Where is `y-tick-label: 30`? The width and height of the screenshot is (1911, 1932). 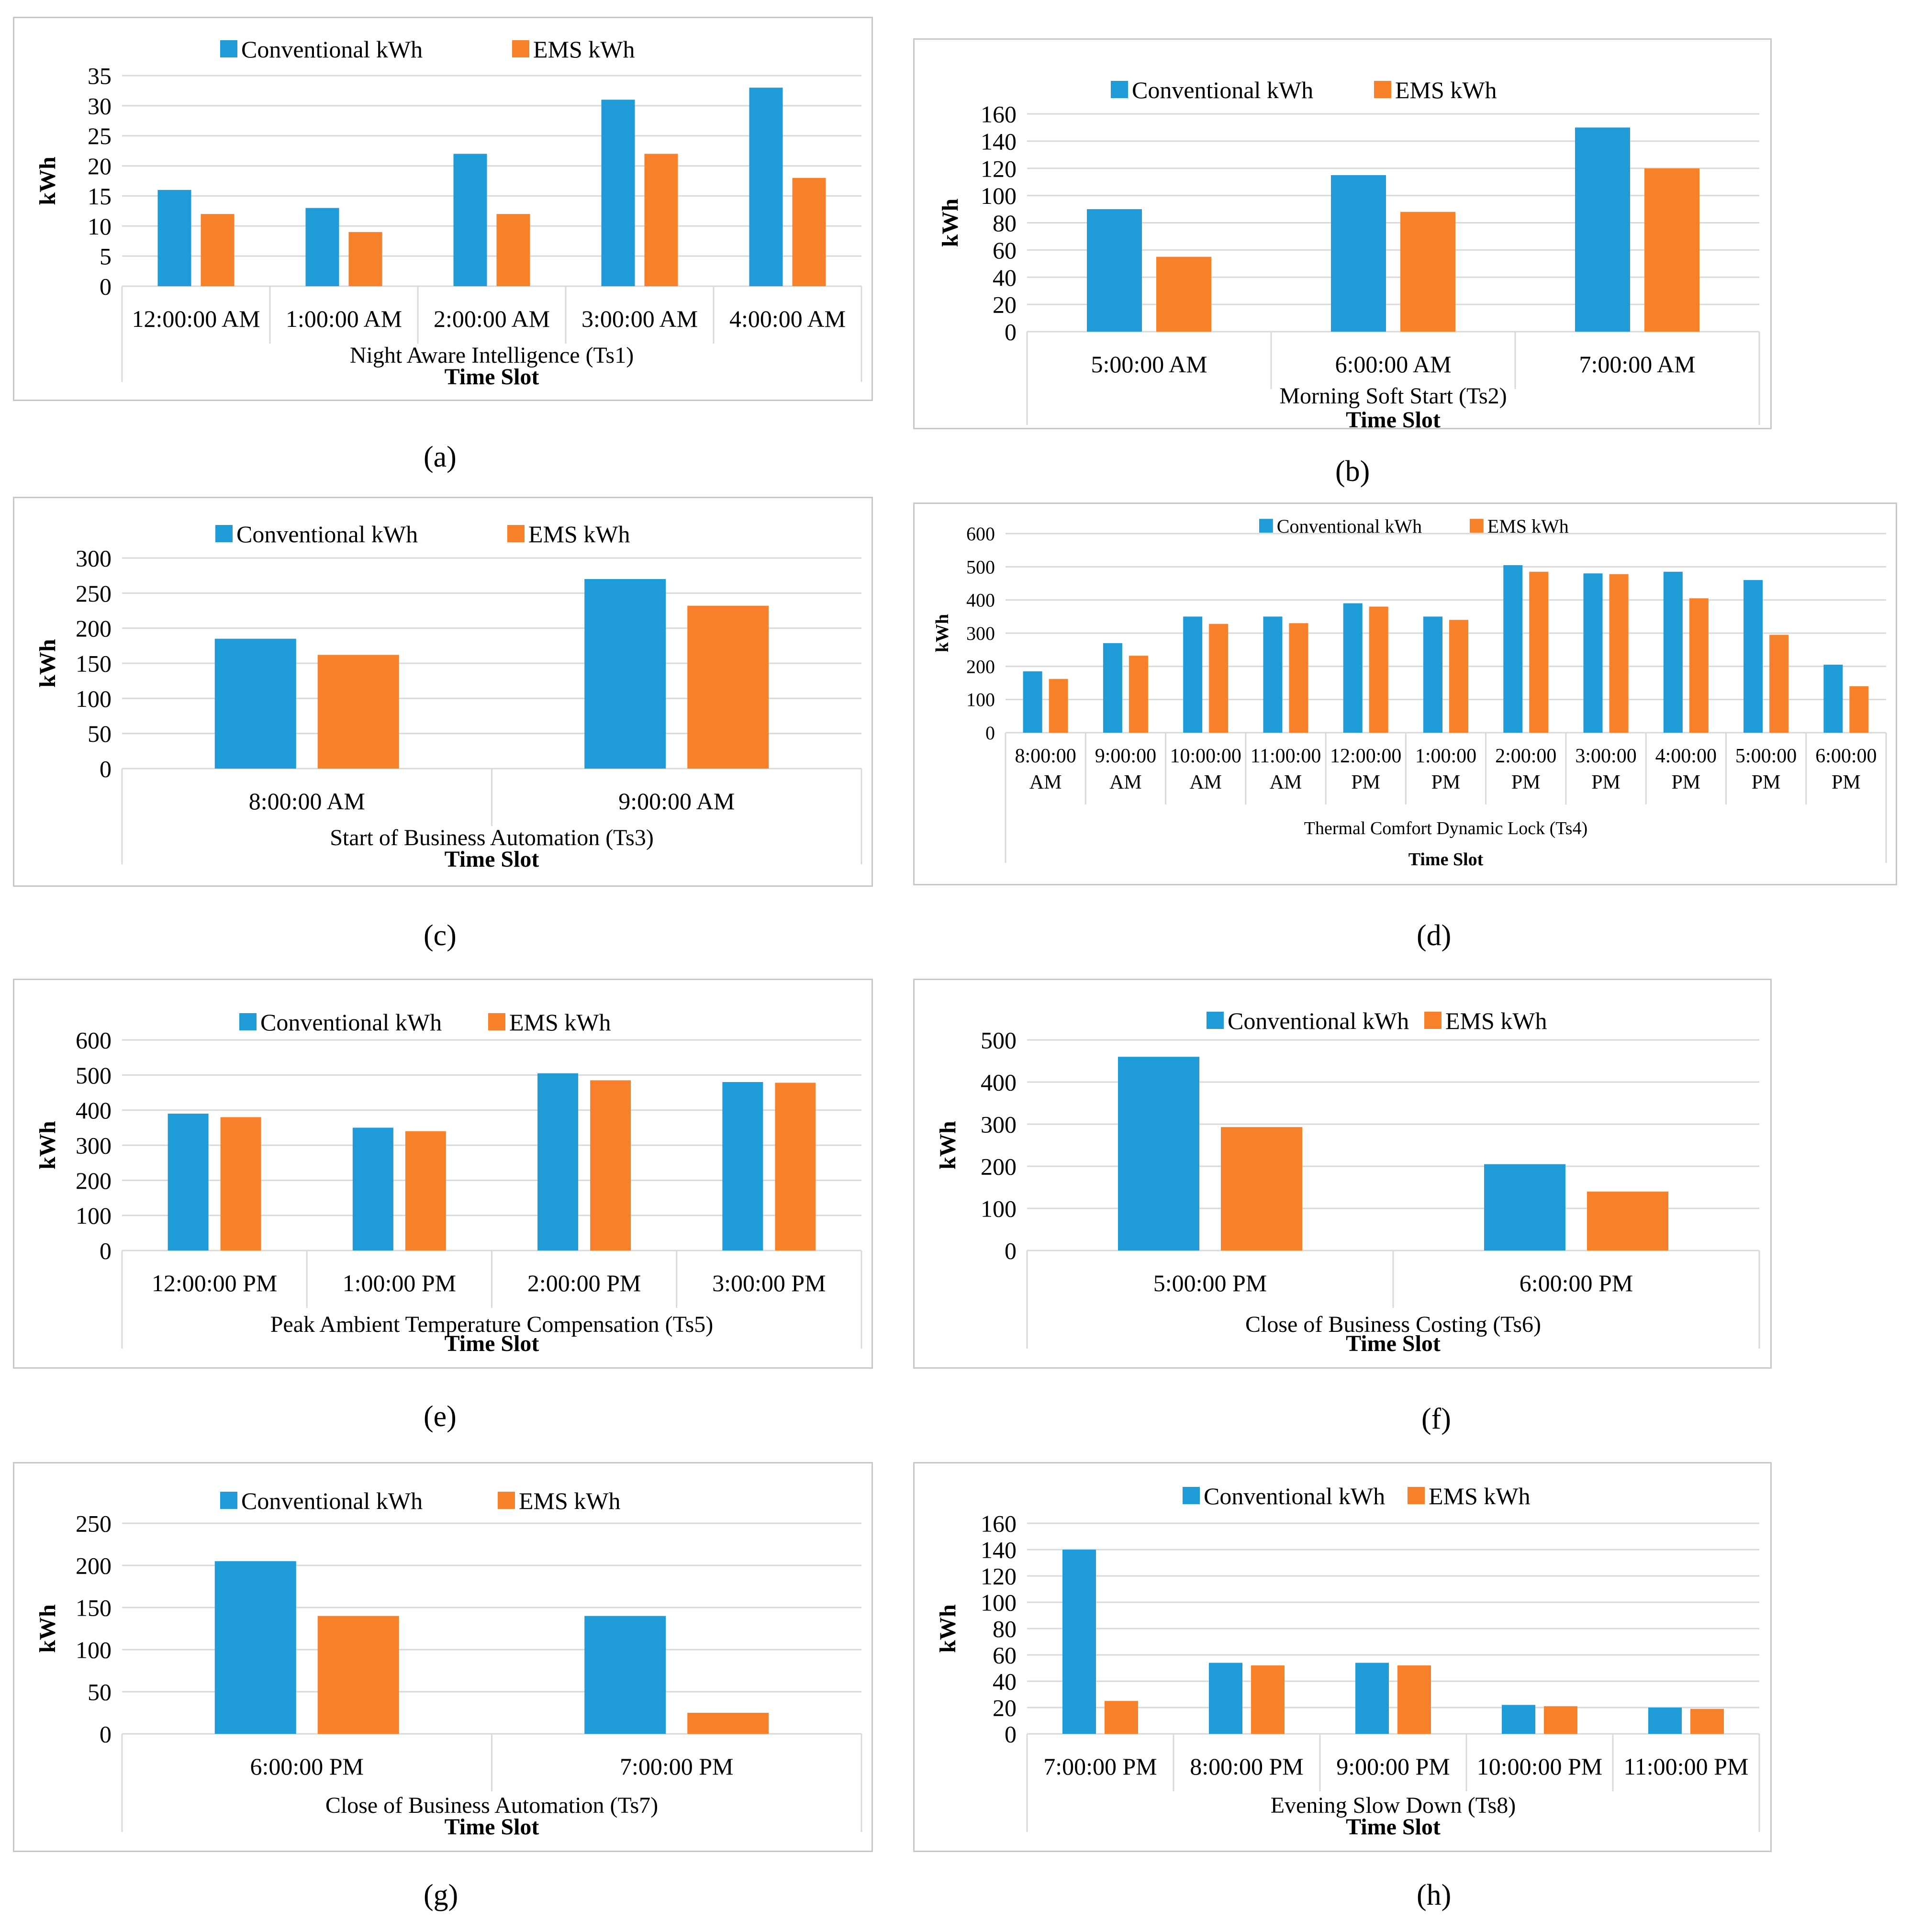
y-tick-label: 30 is located at coordinates (100, 106).